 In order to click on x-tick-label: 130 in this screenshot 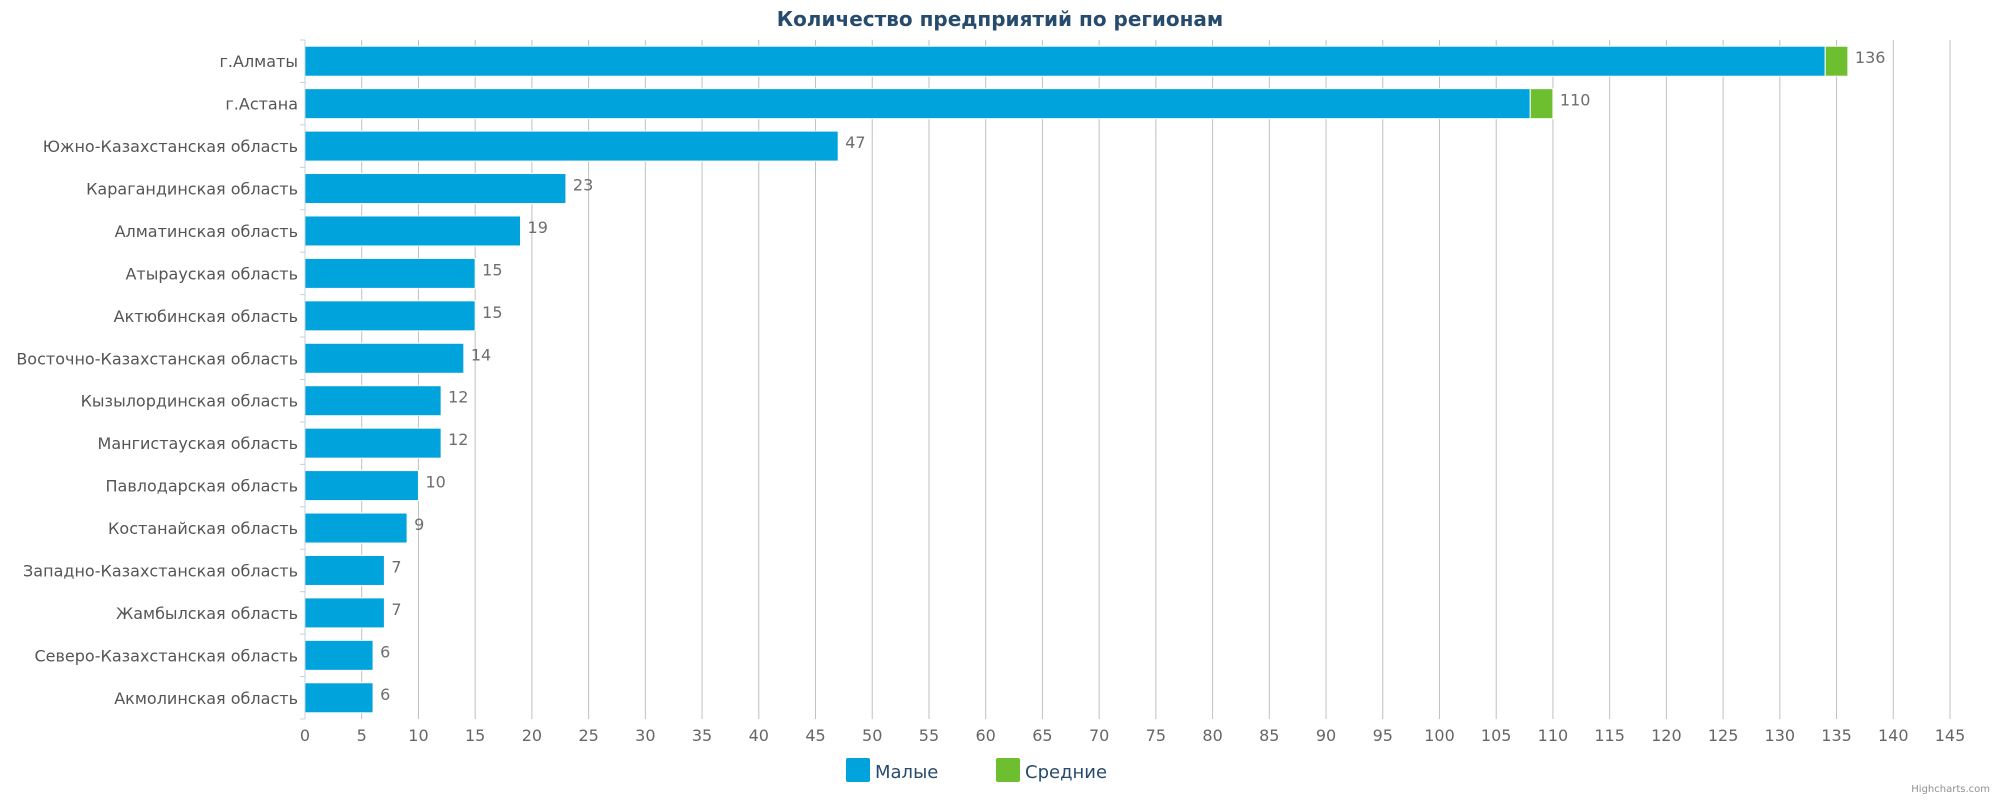, I will do `click(1780, 735)`.